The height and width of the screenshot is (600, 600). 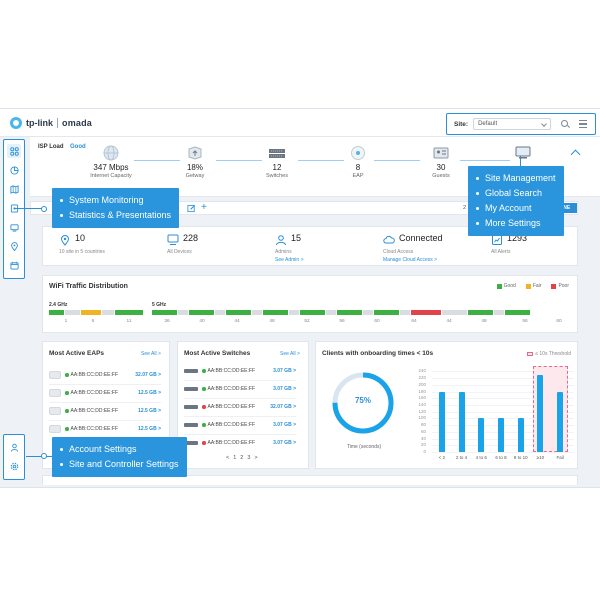 What do you see at coordinates (560, 286) in the screenshot?
I see `legend-poor: Poor` at bounding box center [560, 286].